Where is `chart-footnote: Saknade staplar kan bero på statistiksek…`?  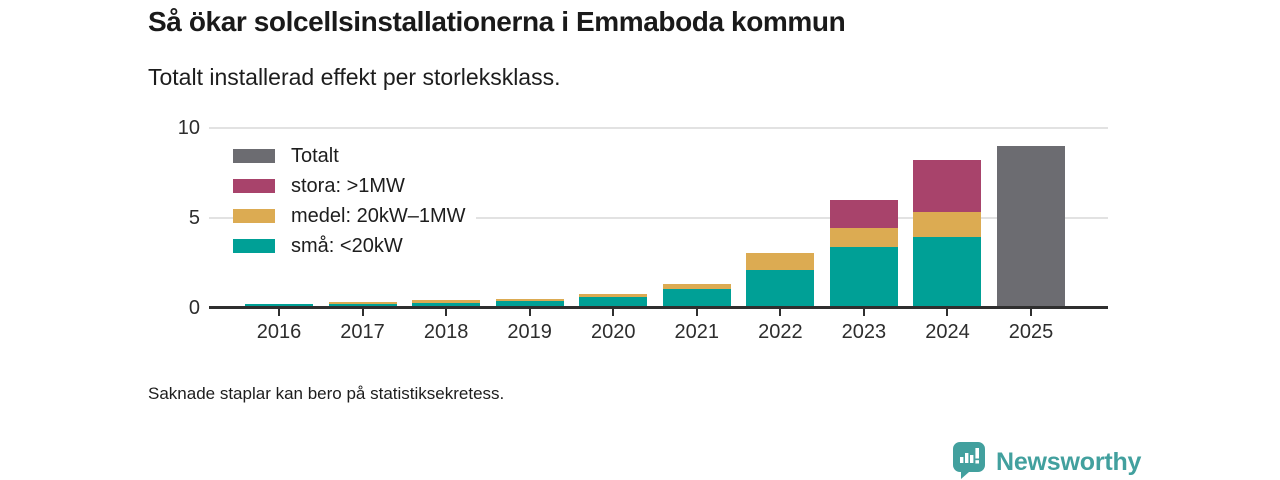 chart-footnote: Saknade staplar kan bero på statistiksek… is located at coordinates (326, 393).